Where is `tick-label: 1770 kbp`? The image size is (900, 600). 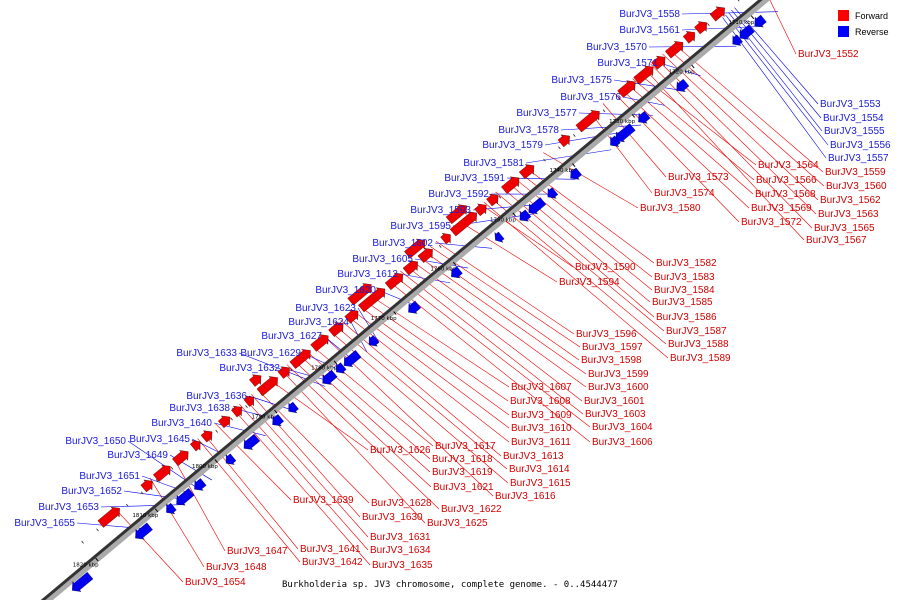
tick-label: 1770 kbp is located at coordinates (384, 319).